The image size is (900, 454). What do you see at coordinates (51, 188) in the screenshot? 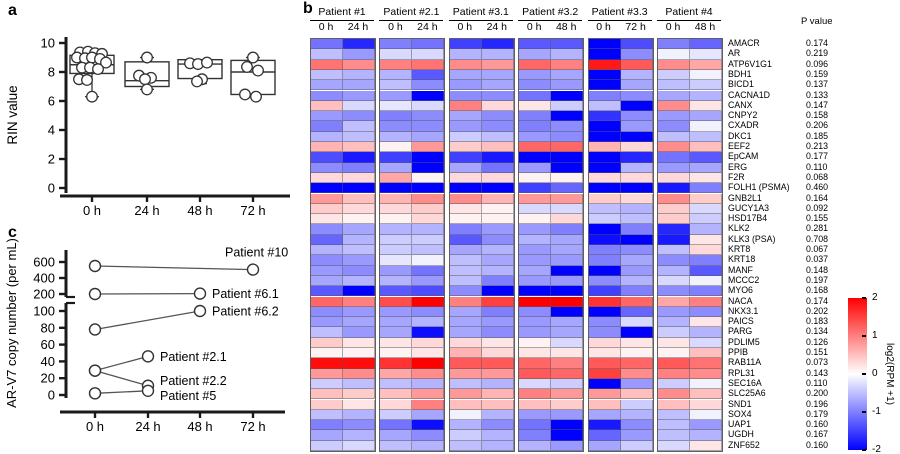
I see `a-ytick: 0` at bounding box center [51, 188].